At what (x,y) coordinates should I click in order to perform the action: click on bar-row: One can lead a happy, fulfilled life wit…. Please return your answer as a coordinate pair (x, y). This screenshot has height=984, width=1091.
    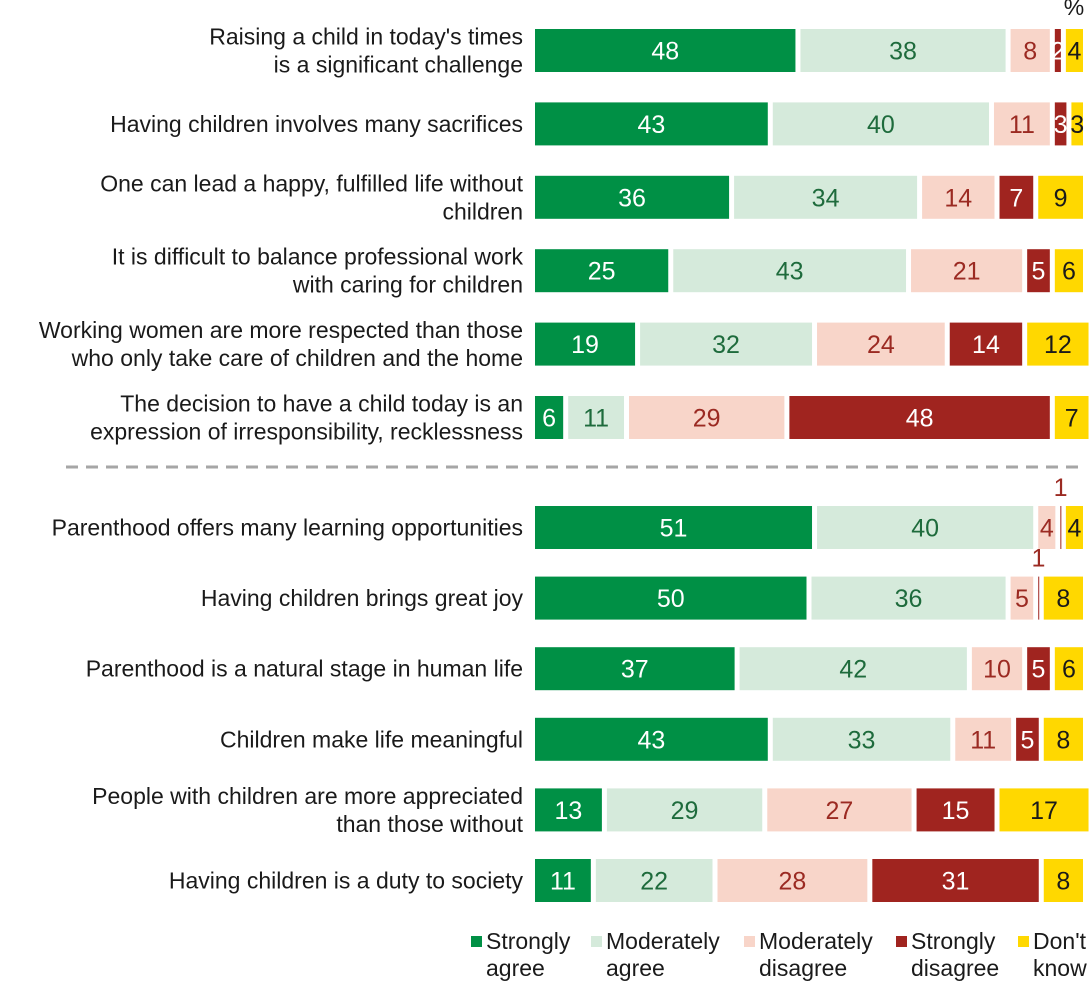
    Looking at the image, I should click on (591, 197).